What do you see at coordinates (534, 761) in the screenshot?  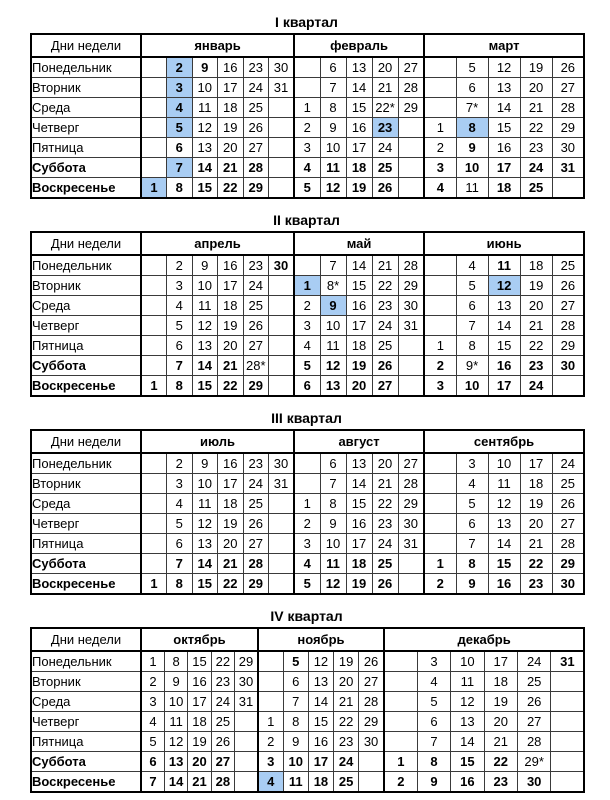 I see `day-cell: 29*` at bounding box center [534, 761].